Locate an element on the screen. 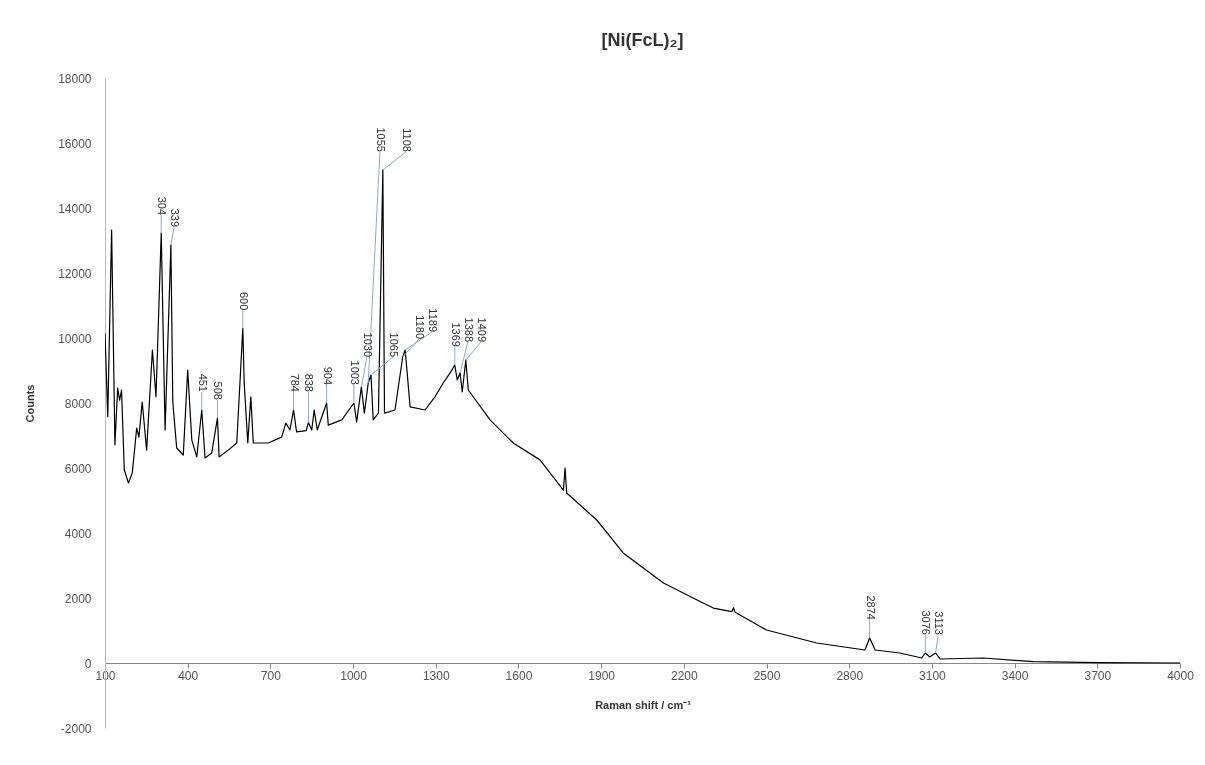  y-tick-label: 14000 is located at coordinates (75, 208).